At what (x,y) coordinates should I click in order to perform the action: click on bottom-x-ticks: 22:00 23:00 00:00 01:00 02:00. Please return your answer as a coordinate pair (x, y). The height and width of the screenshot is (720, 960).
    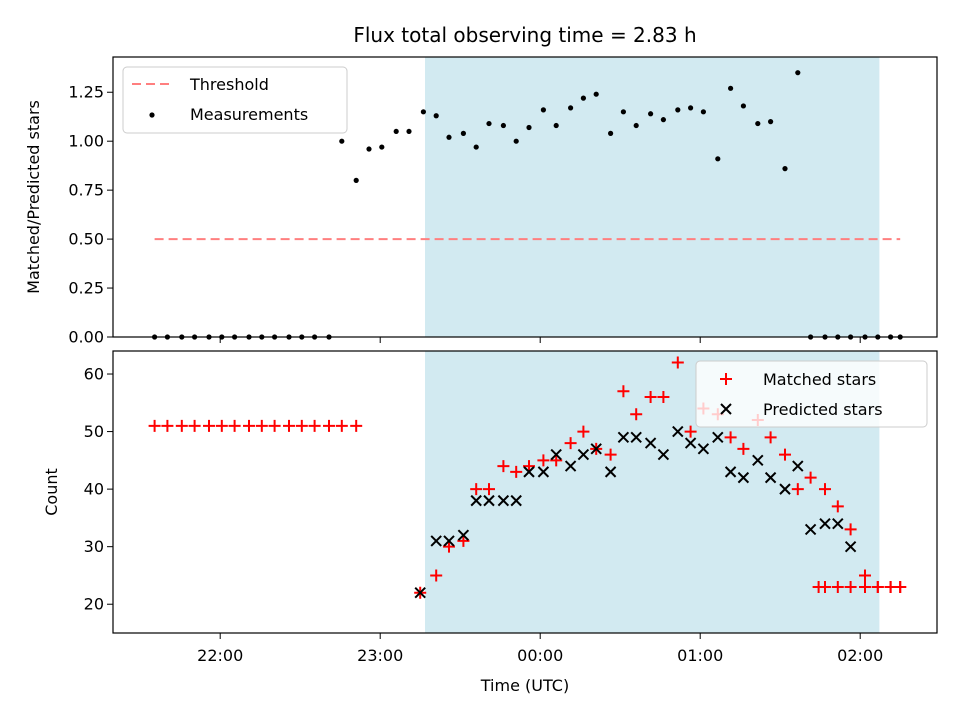
    Looking at the image, I should click on (540, 649).